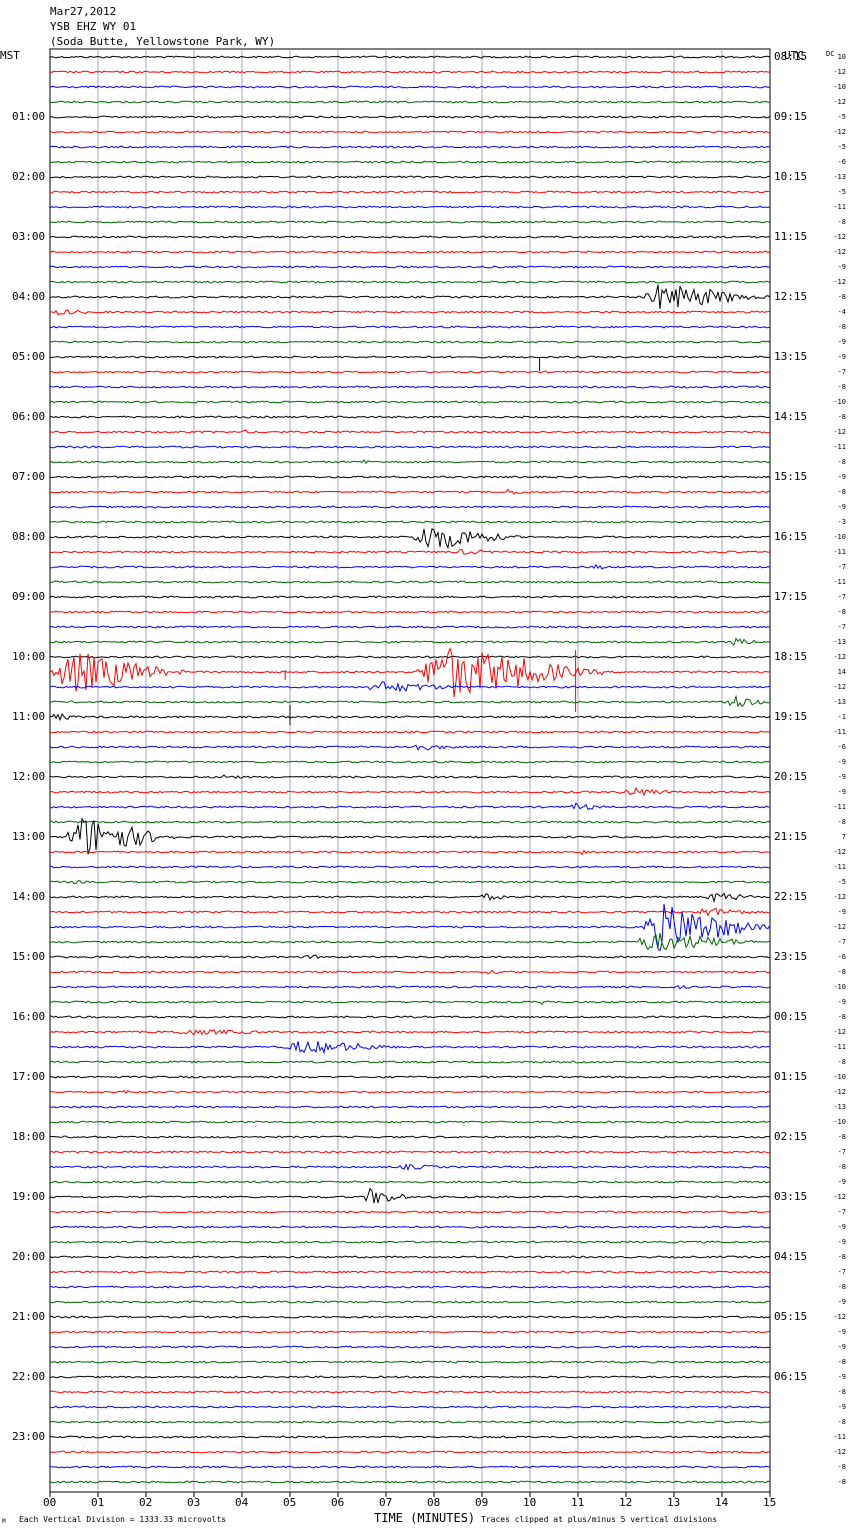 The height and width of the screenshot is (1534, 850). I want to click on utc-hour-label: 13:15, so click(791, 356).